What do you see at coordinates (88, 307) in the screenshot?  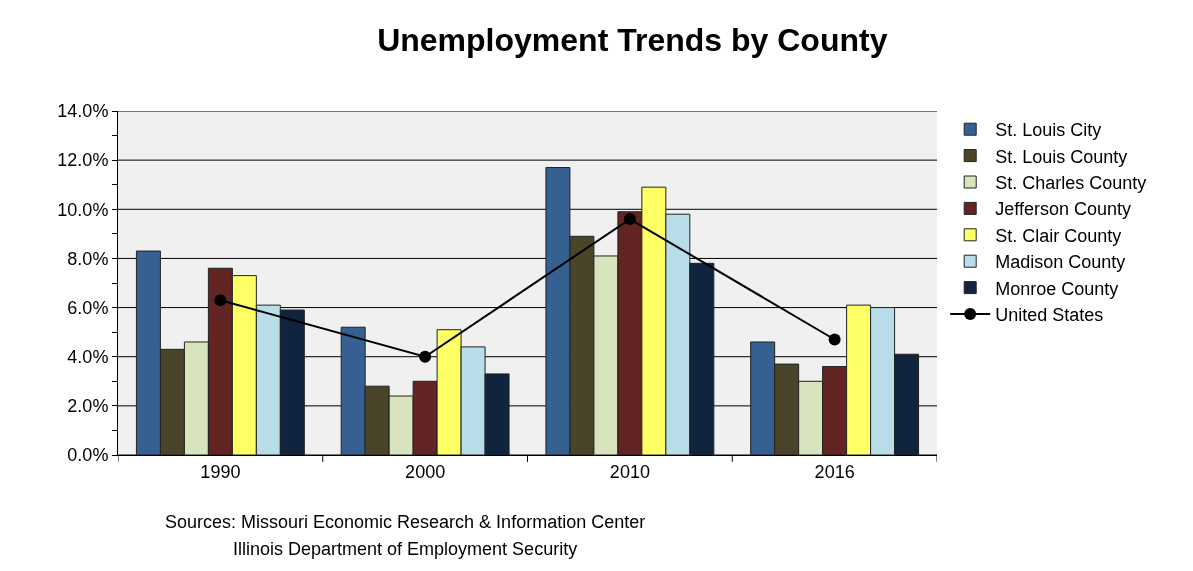 I see `y-tick-label: 6.0%` at bounding box center [88, 307].